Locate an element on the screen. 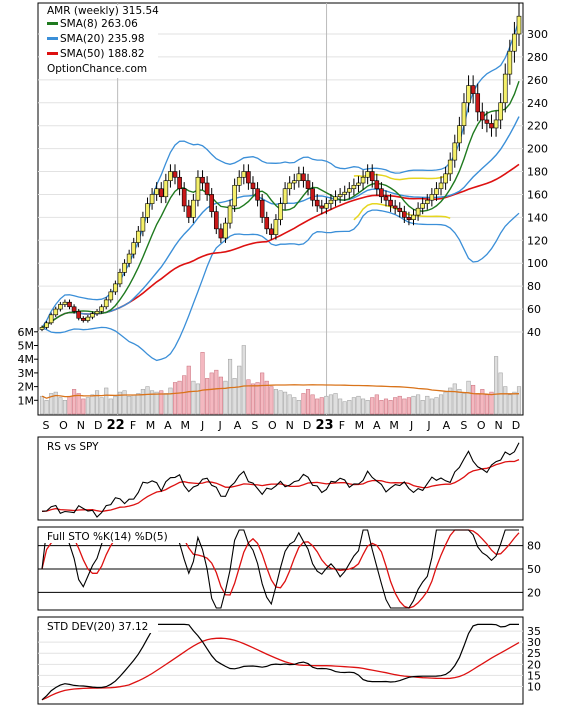 This screenshot has width=566, height=706. price-y-tick: 80 is located at coordinates (534, 286).